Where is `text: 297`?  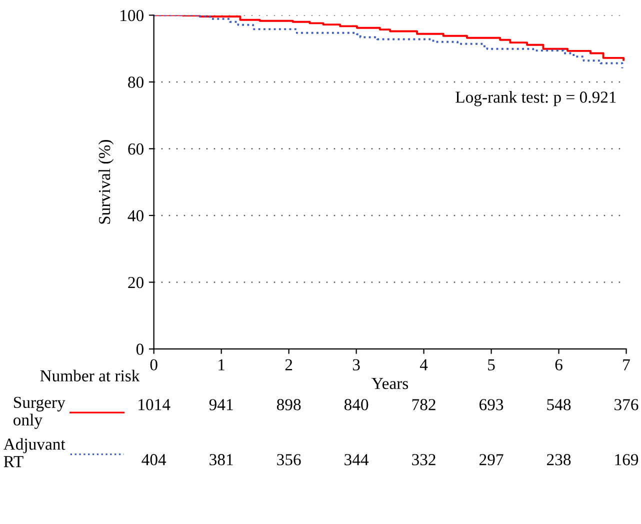 text: 297 is located at coordinates (492, 460).